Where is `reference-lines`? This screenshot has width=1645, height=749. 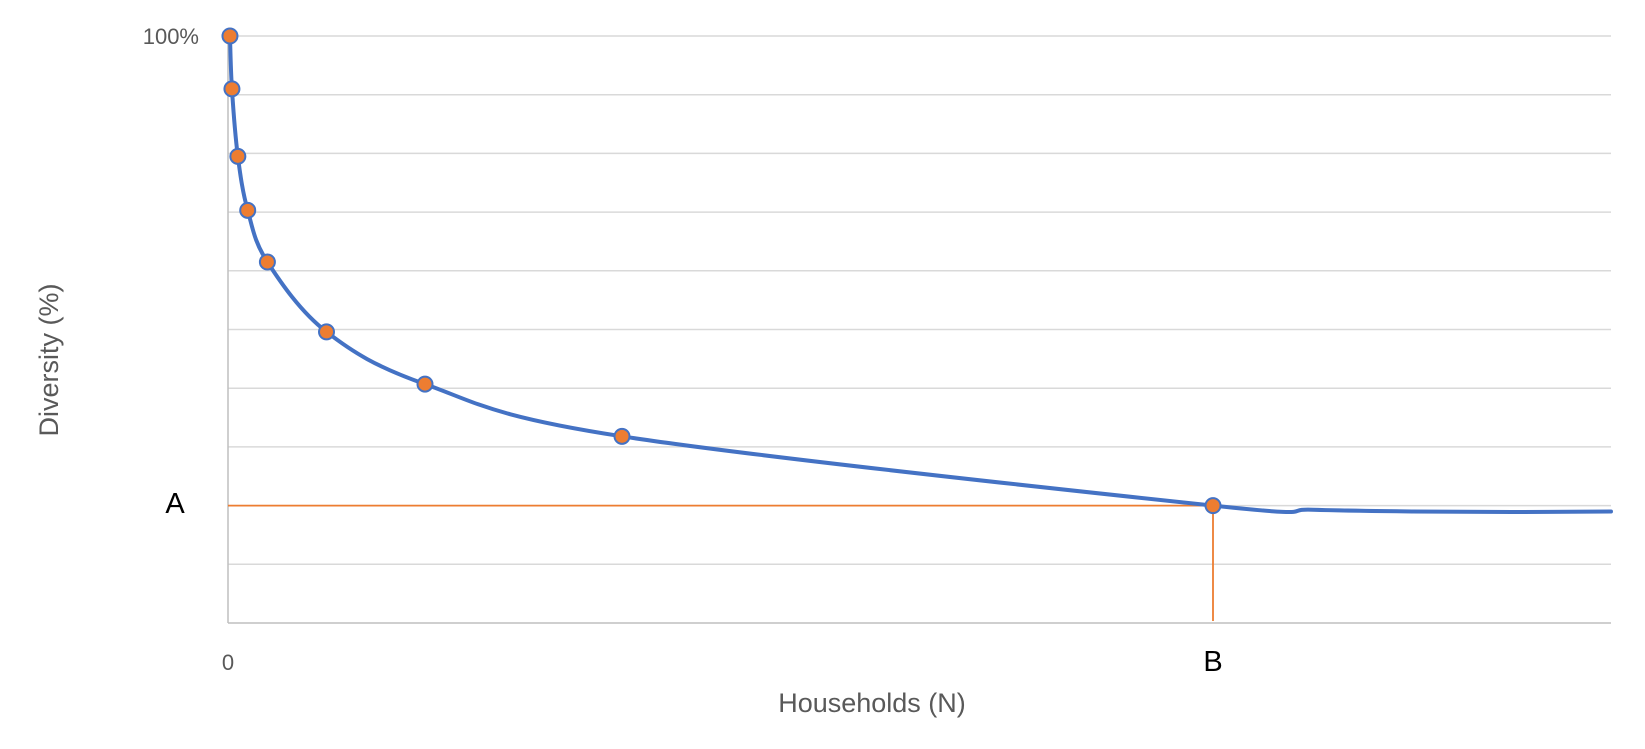
reference-lines is located at coordinates (721, 562).